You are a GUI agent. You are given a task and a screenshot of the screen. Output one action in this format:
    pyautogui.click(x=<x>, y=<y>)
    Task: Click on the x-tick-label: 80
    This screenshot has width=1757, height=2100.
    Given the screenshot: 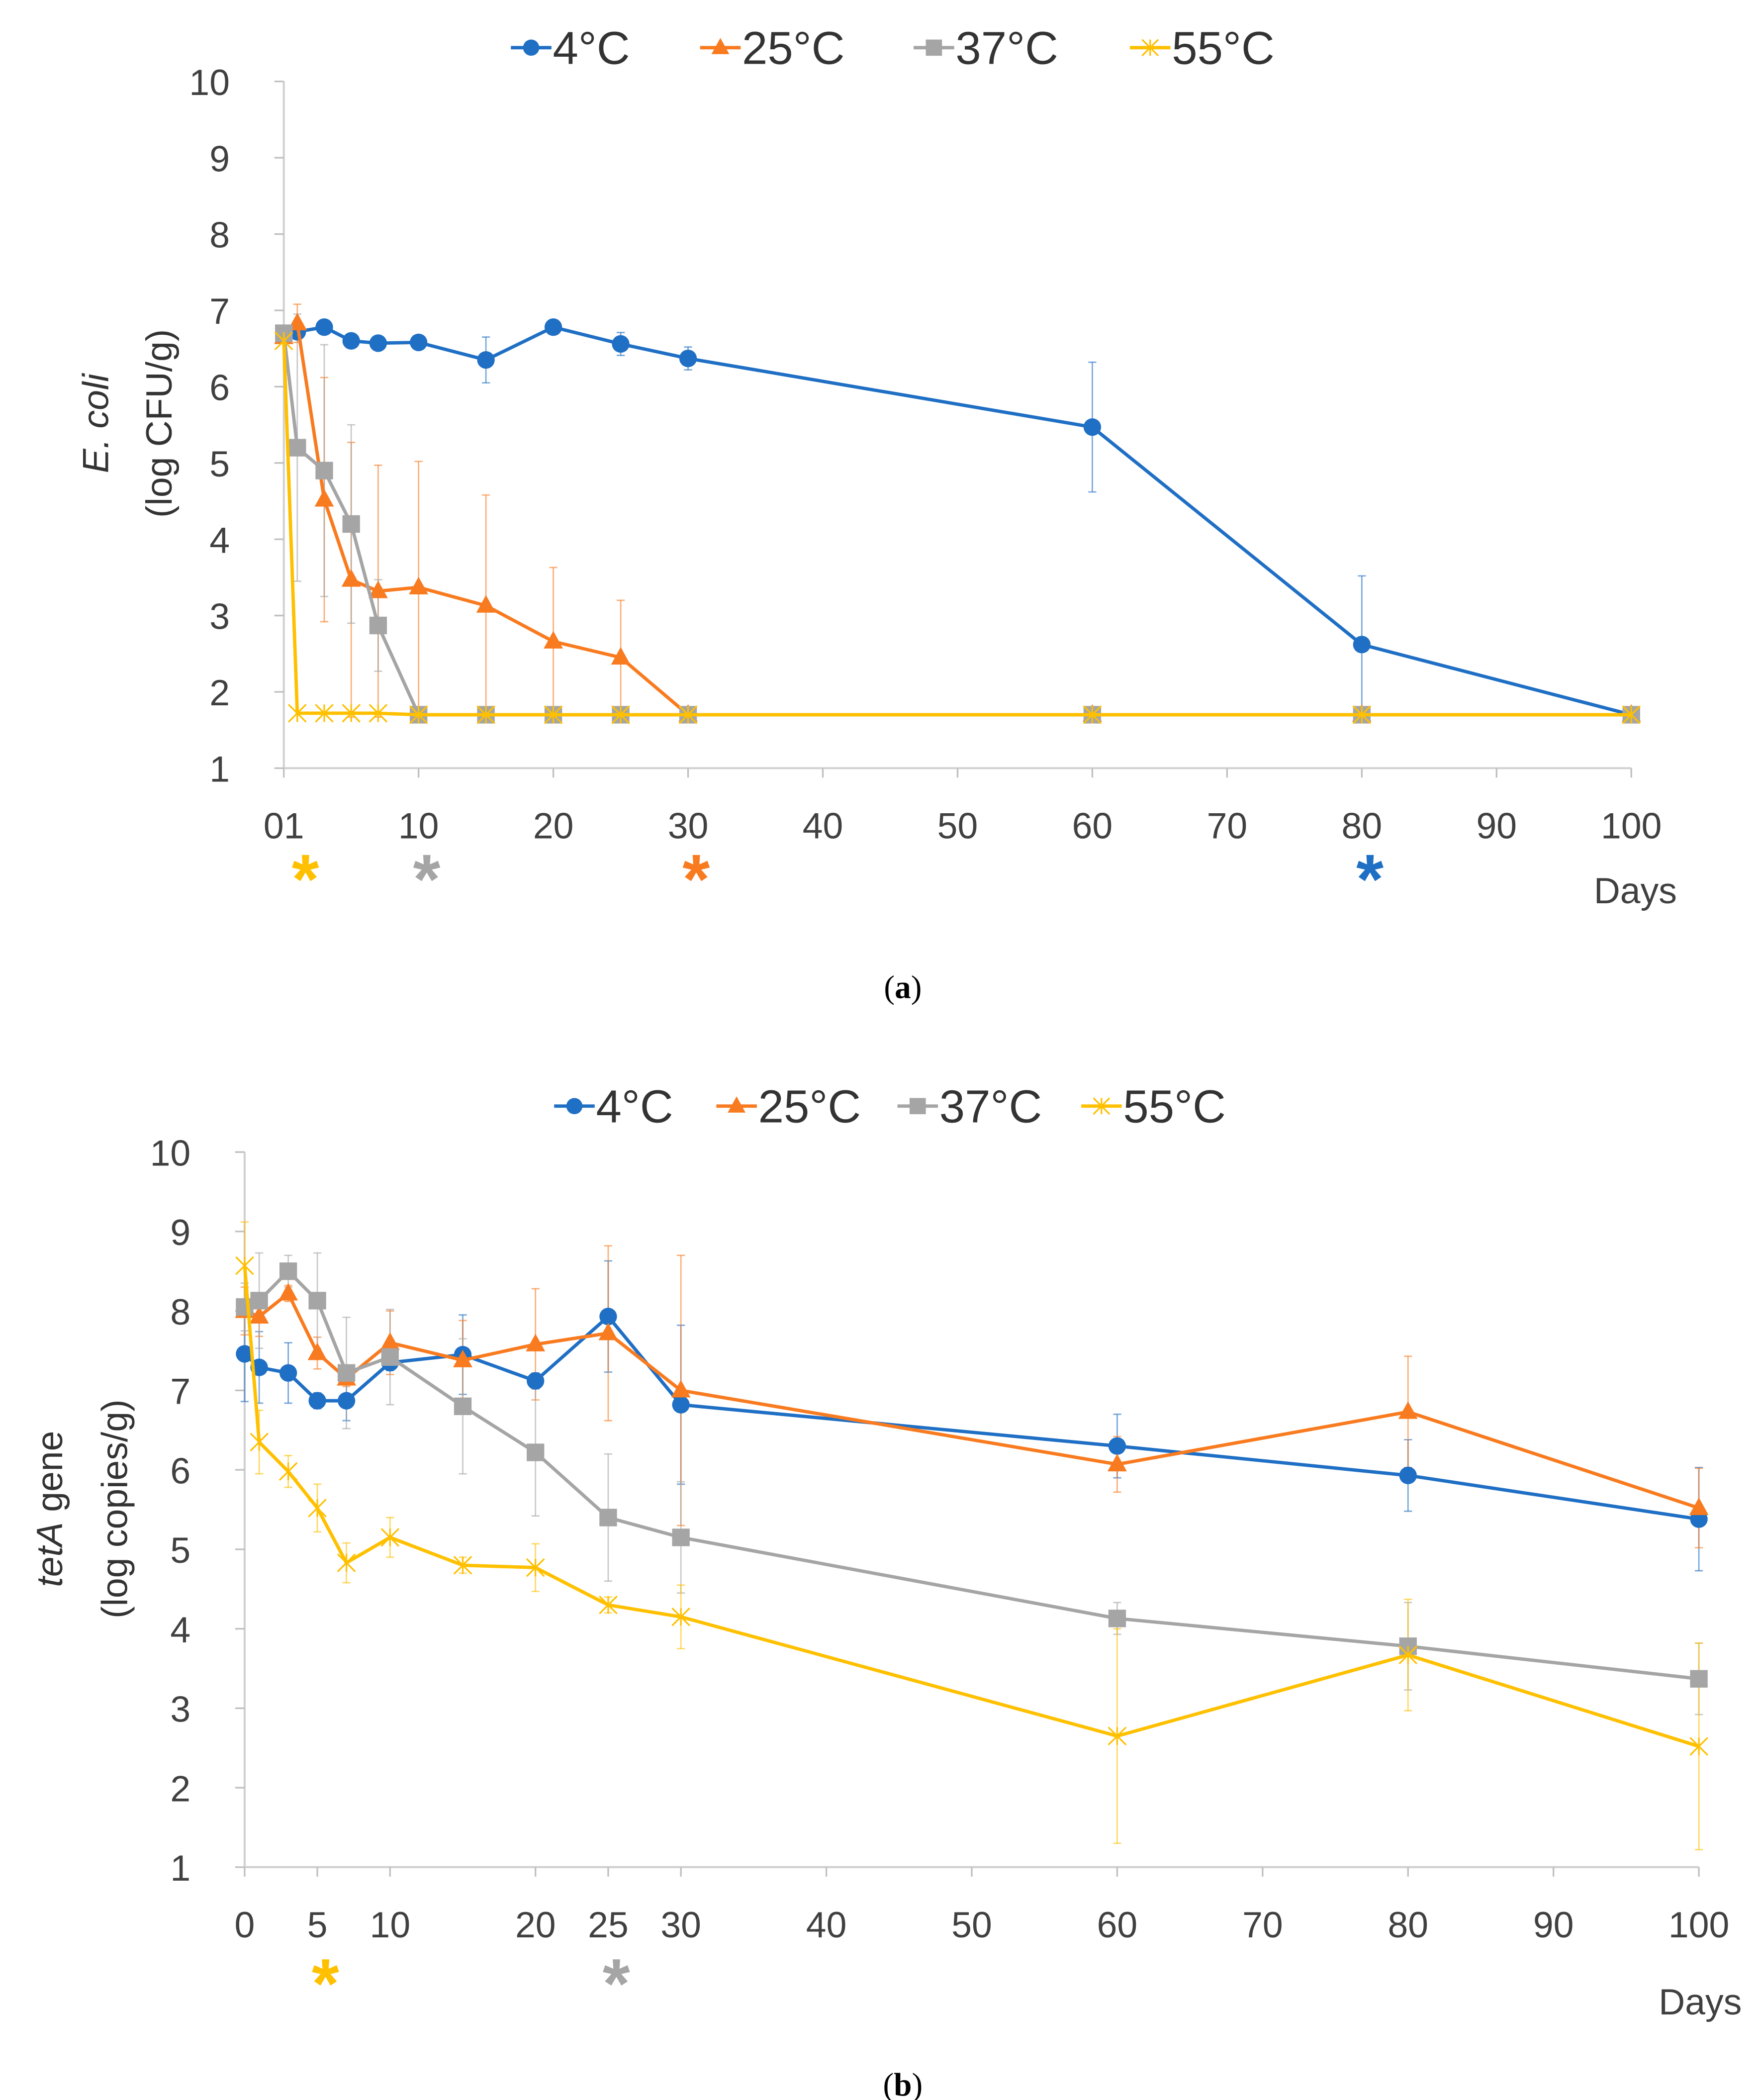 What is the action you would take?
    pyautogui.click(x=1363, y=826)
    